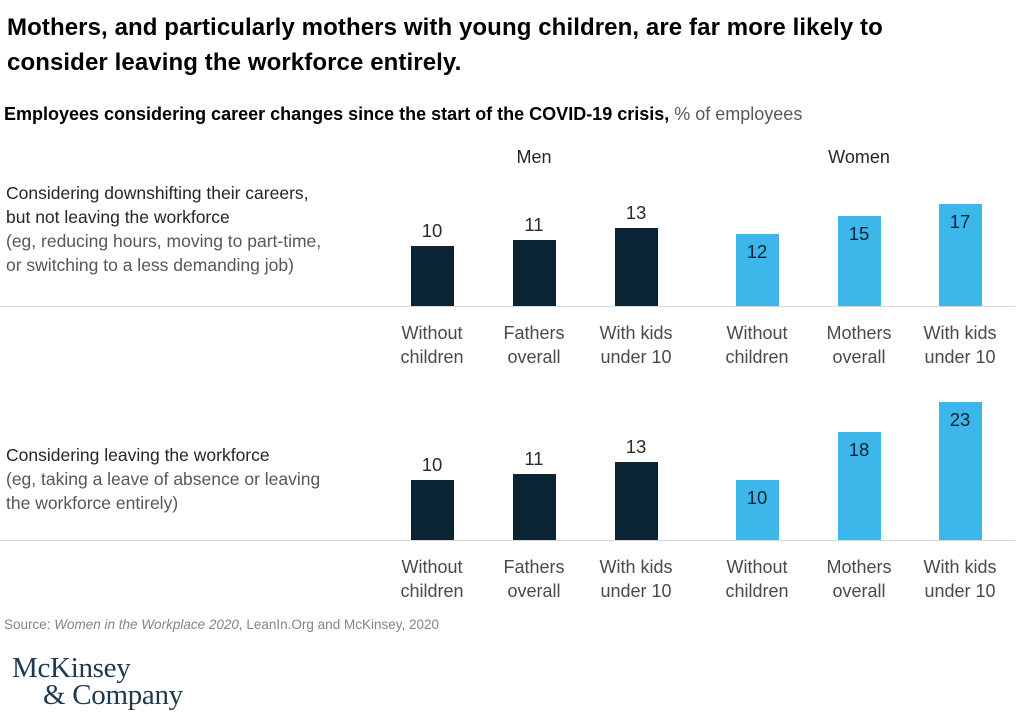 This screenshot has width=1024, height=722. What do you see at coordinates (157, 193) in the screenshot?
I see `row-1-label-main: Considering downshifting their careers,` at bounding box center [157, 193].